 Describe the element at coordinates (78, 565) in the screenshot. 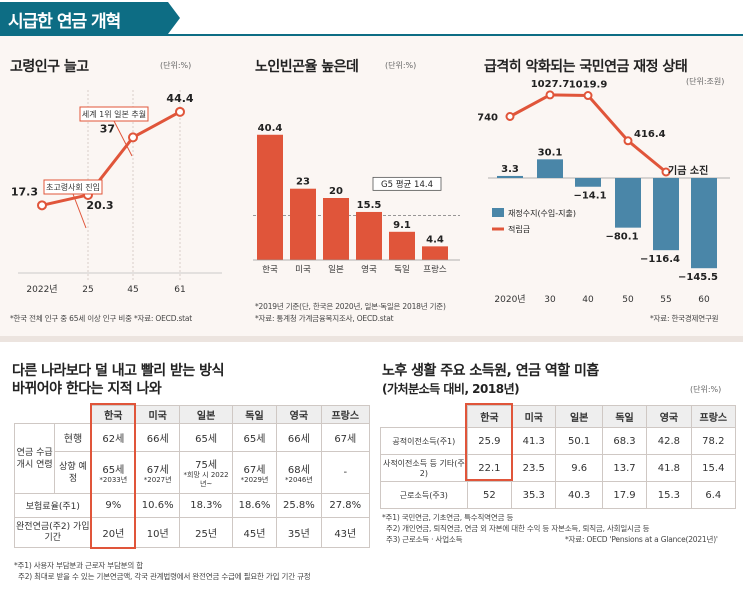

I see `table1-note-1: *주1) 사용자 부담분과 근로자 부담분의 합` at that location.